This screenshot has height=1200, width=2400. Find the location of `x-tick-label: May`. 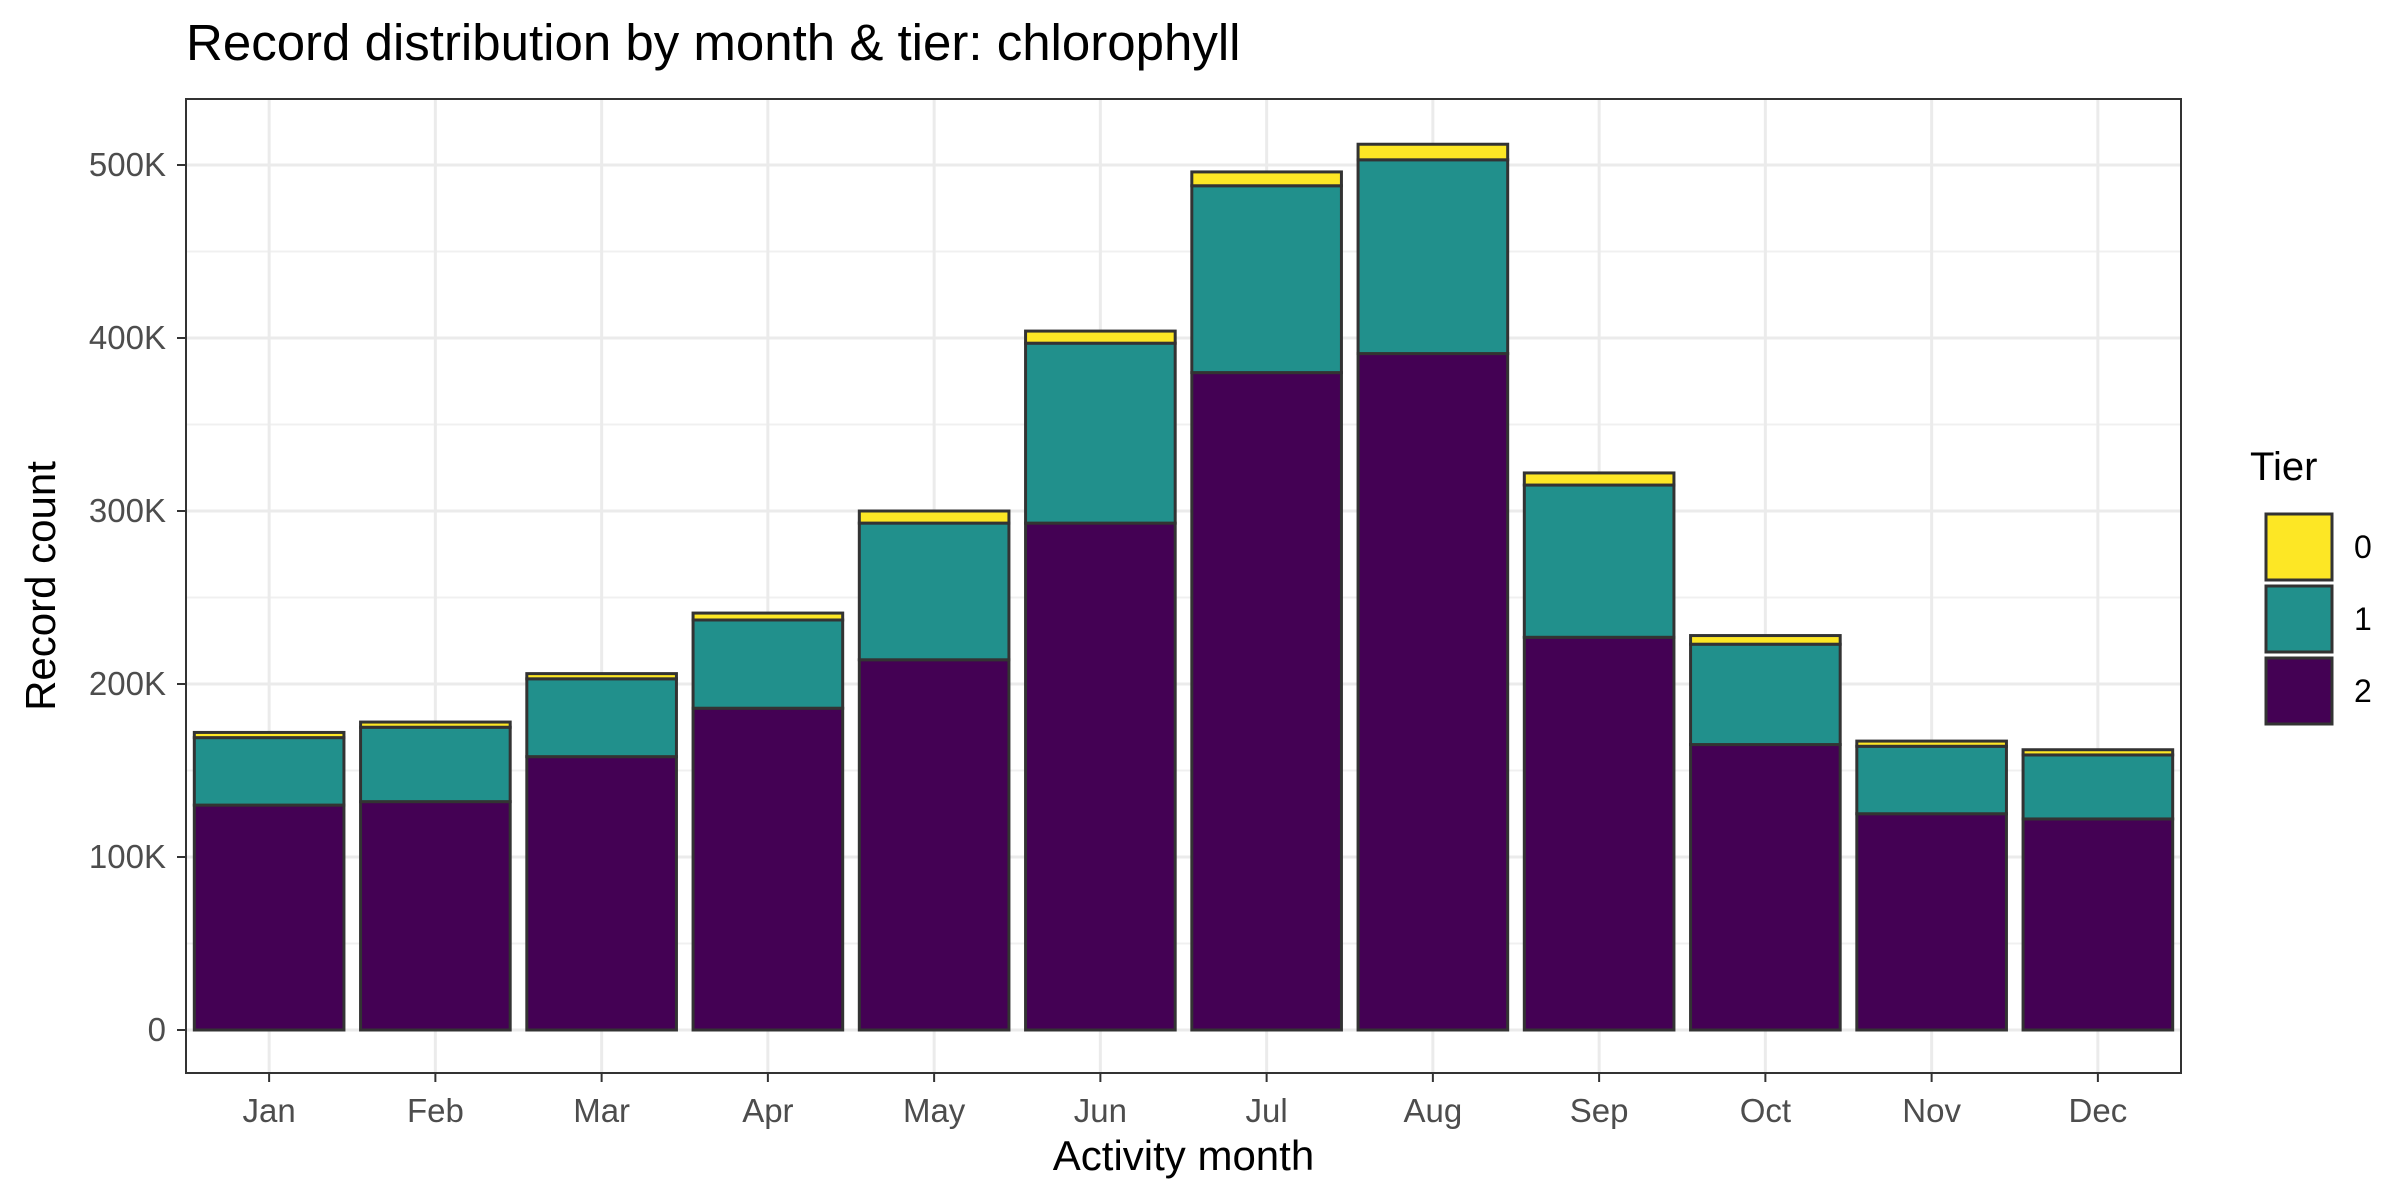

x-tick-label: May is located at coordinates (934, 1110).